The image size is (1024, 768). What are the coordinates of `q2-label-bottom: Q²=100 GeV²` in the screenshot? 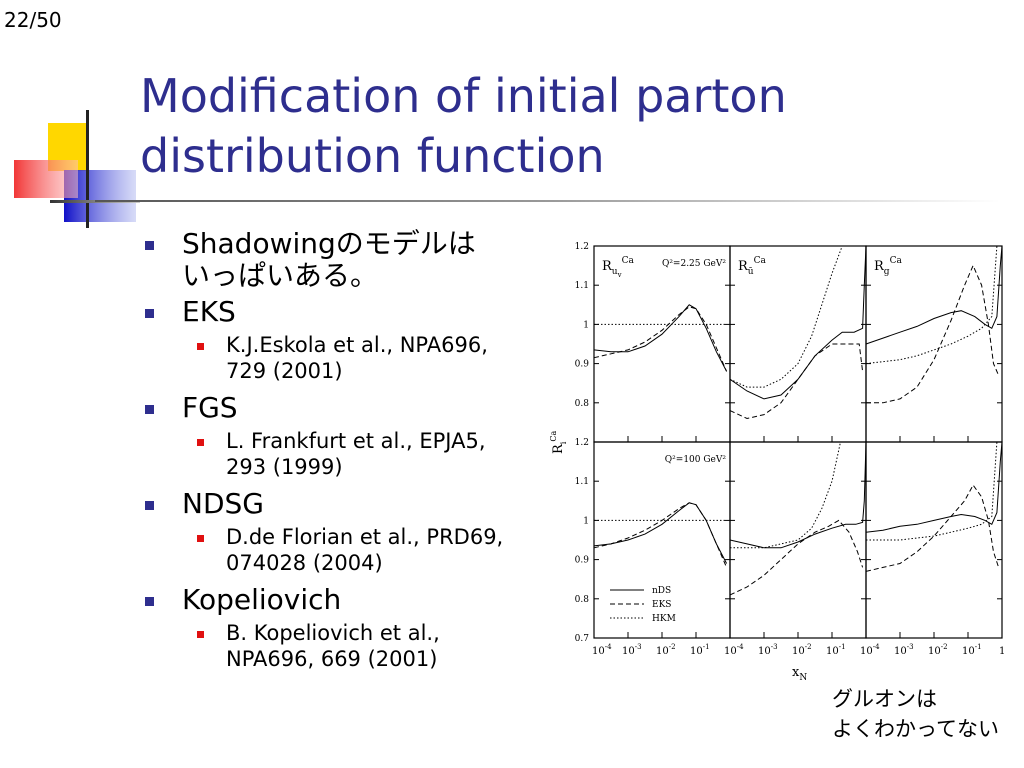 It's located at (696, 460).